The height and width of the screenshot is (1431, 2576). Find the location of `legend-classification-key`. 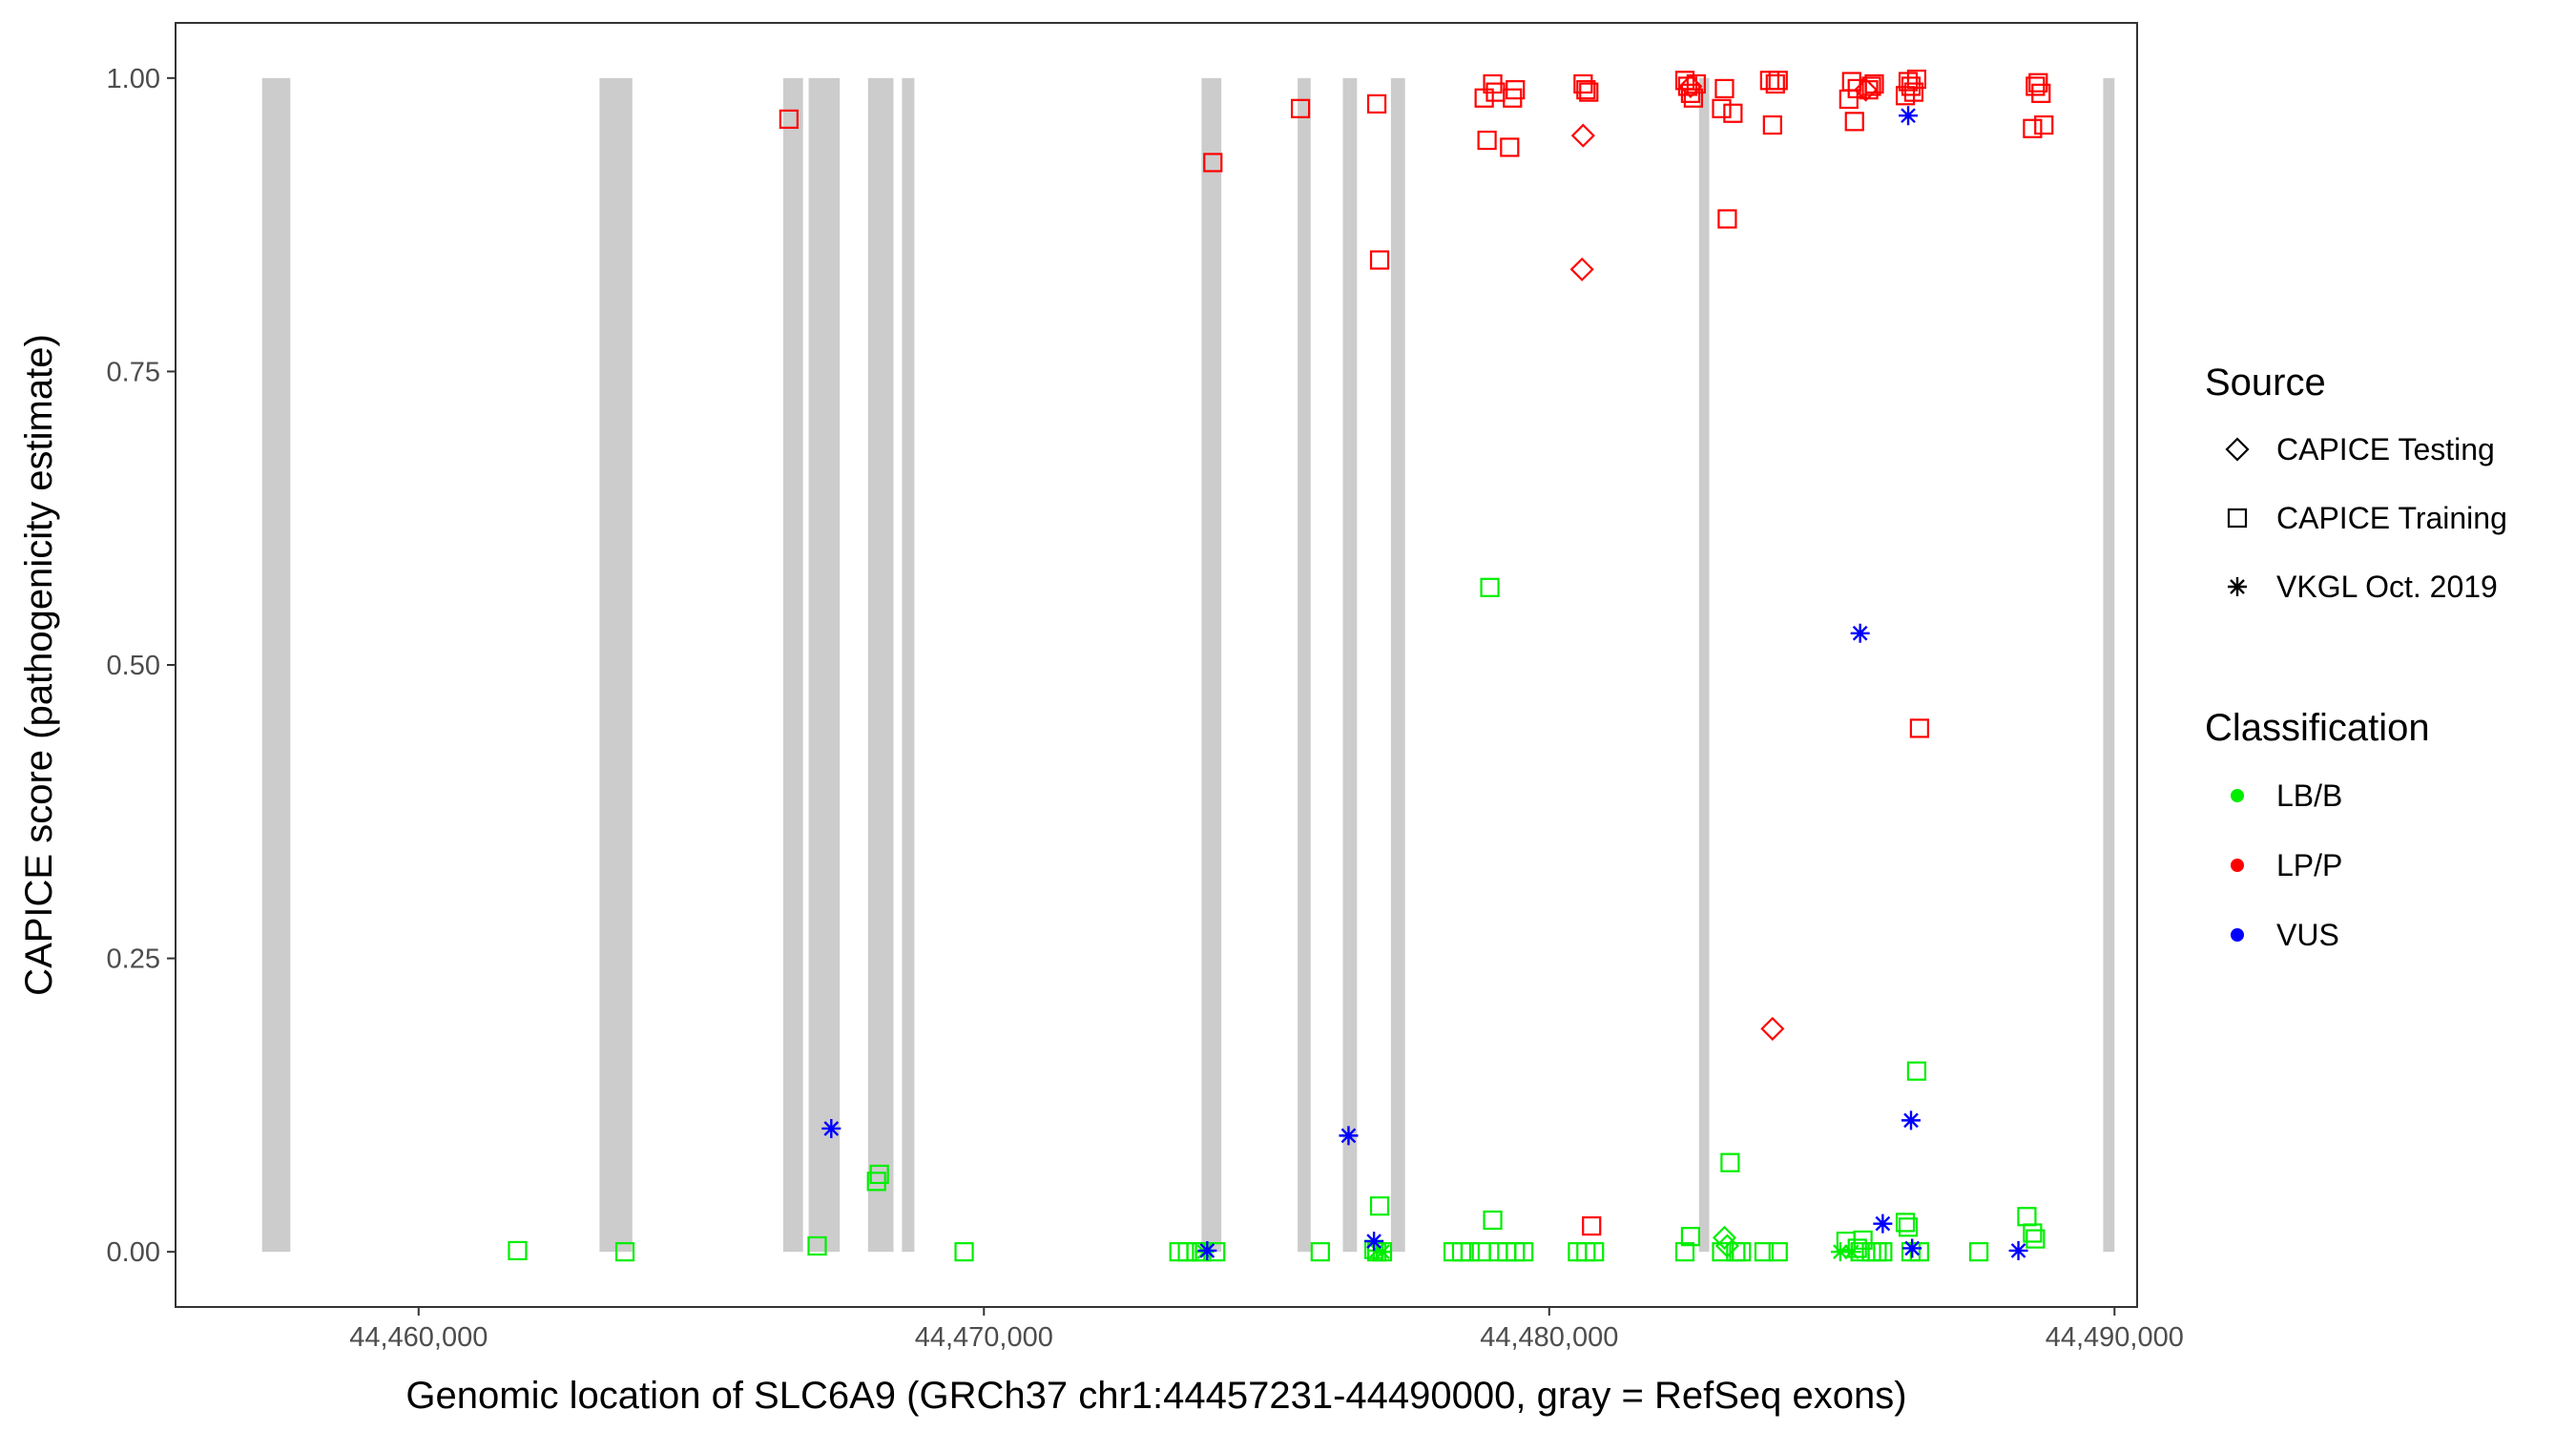

legend-classification-key is located at coordinates (2237, 865).